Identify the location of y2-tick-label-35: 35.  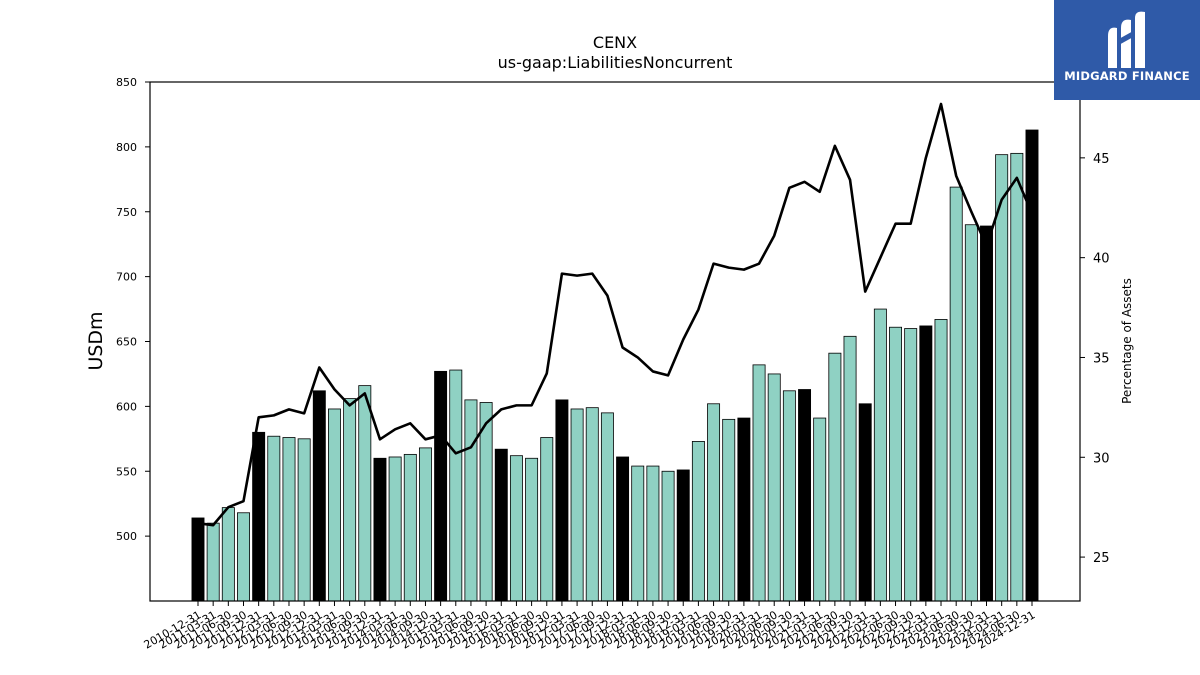
(1101, 358).